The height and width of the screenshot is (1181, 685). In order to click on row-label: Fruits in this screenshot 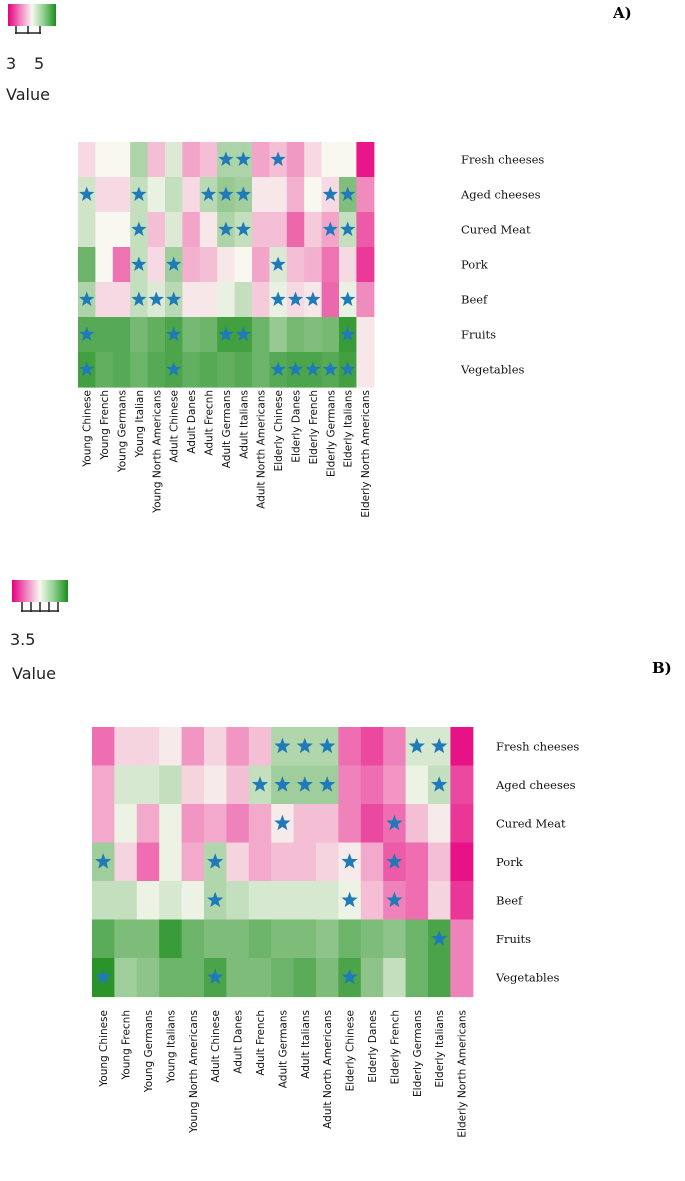, I will do `click(513, 939)`.